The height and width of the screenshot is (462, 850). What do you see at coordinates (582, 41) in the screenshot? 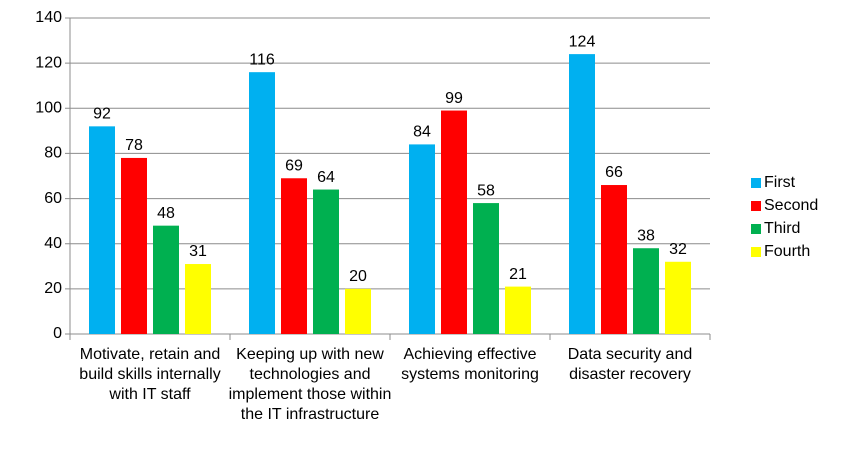
I see `data-label: 124` at bounding box center [582, 41].